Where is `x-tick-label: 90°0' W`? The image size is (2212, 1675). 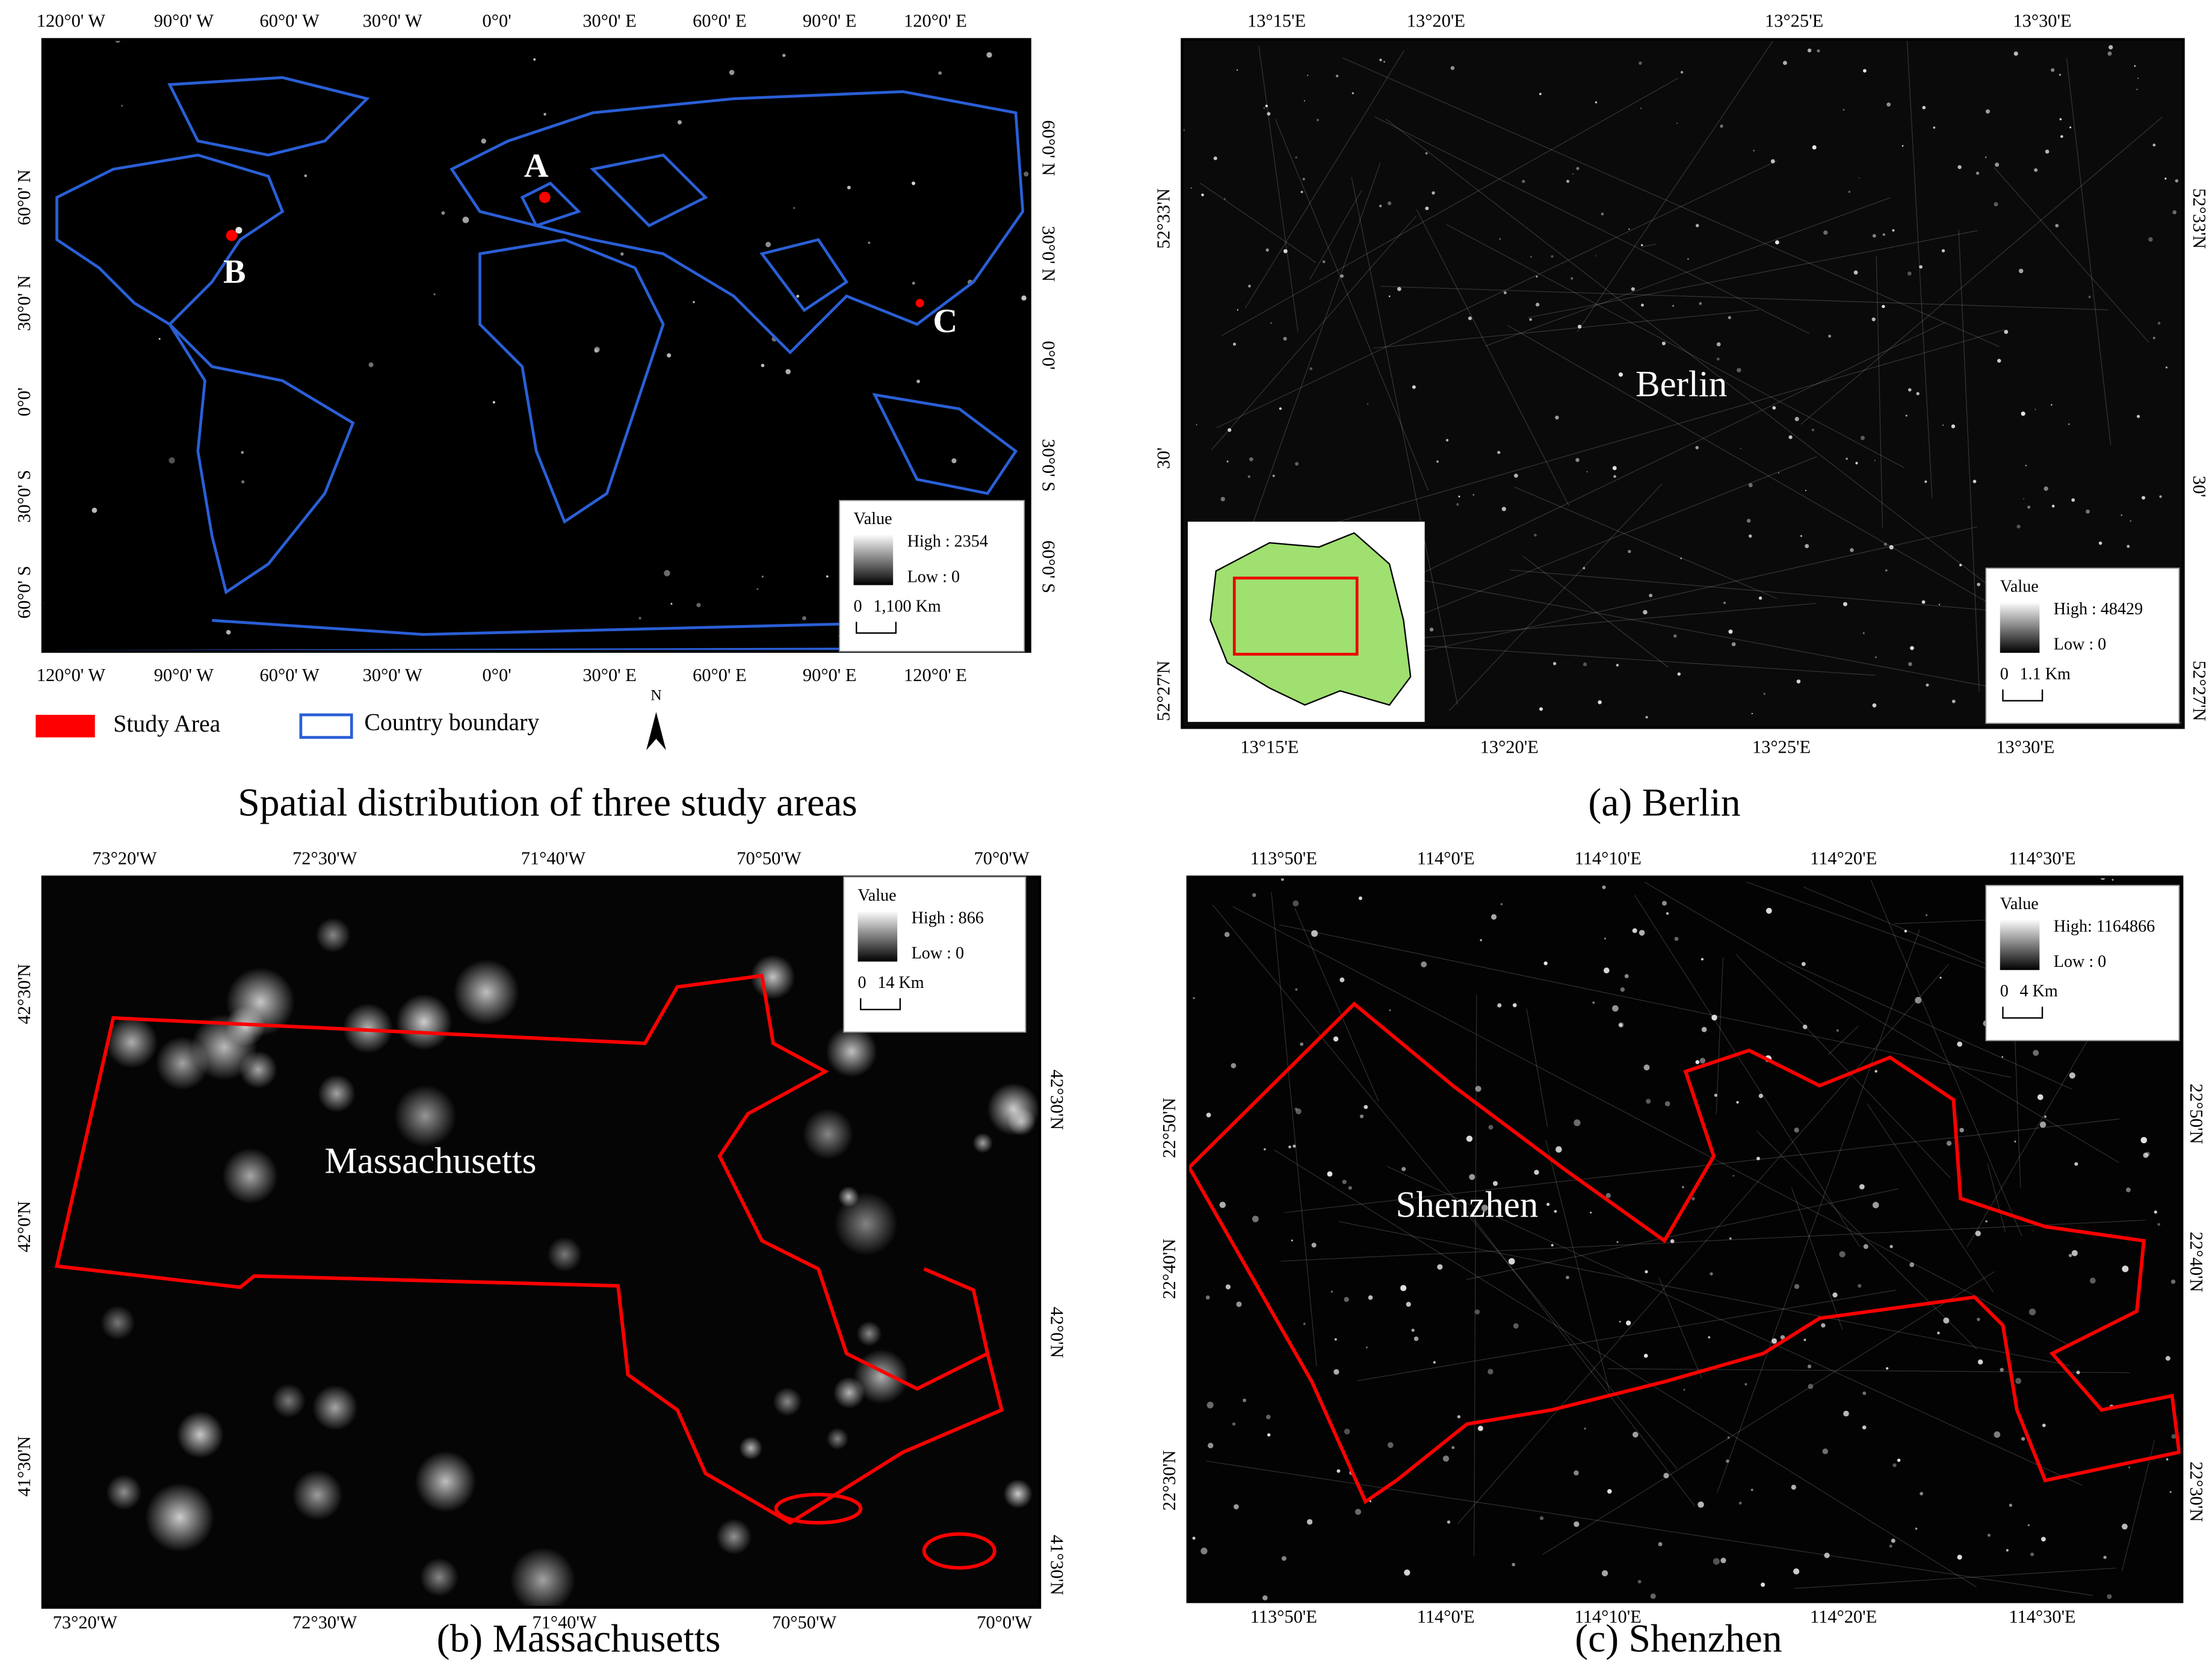 x-tick-label: 90°0' W is located at coordinates (184, 675).